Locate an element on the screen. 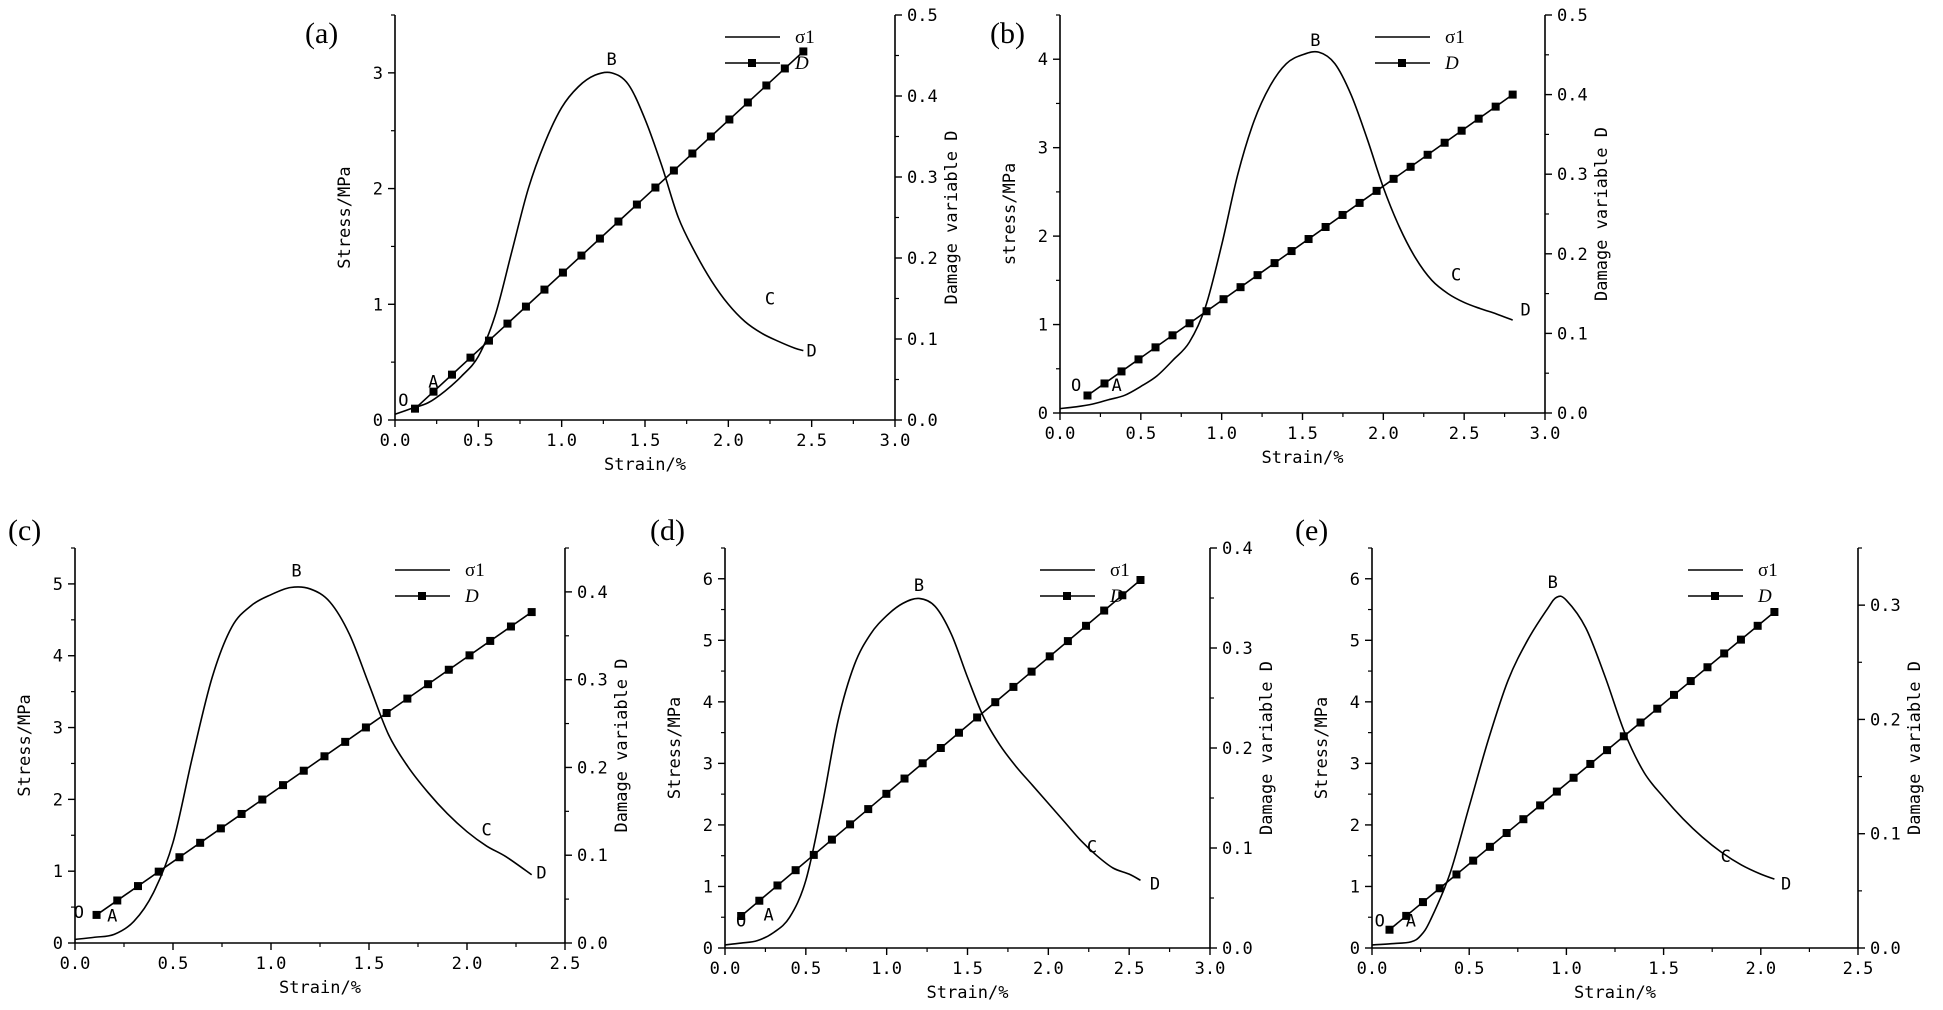  x-tick-label: 0.5 is located at coordinates (1469, 969).